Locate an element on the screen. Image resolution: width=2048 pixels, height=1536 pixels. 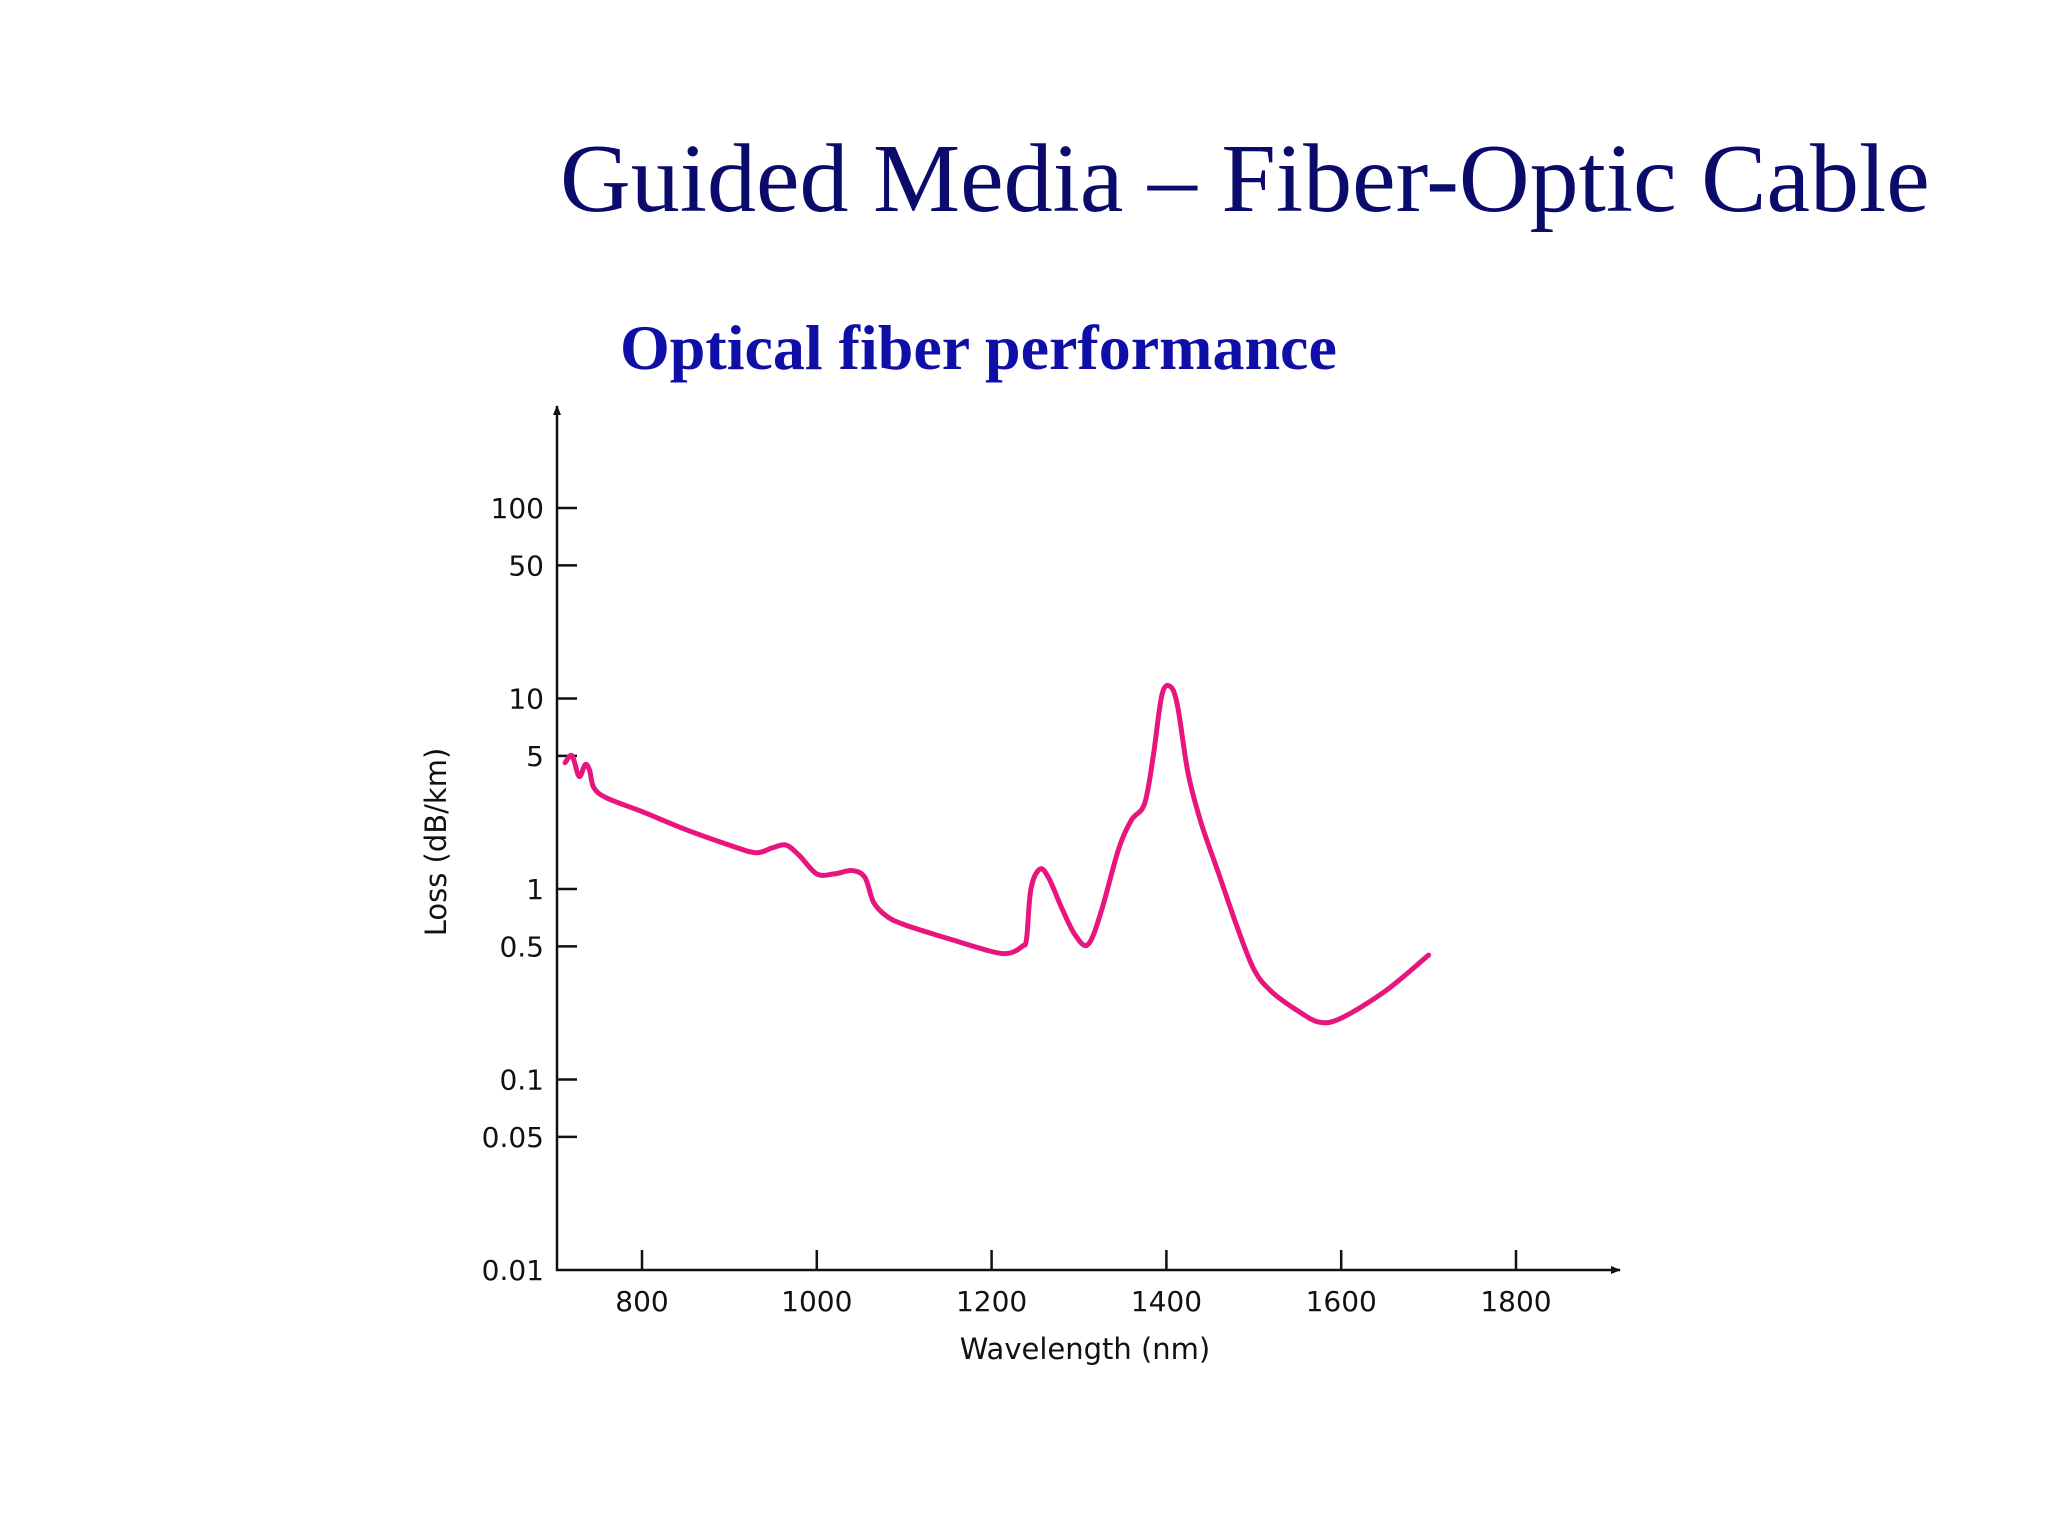
slide-title: Guided Media – Fiber-Optic Cable is located at coordinates (1245, 179).